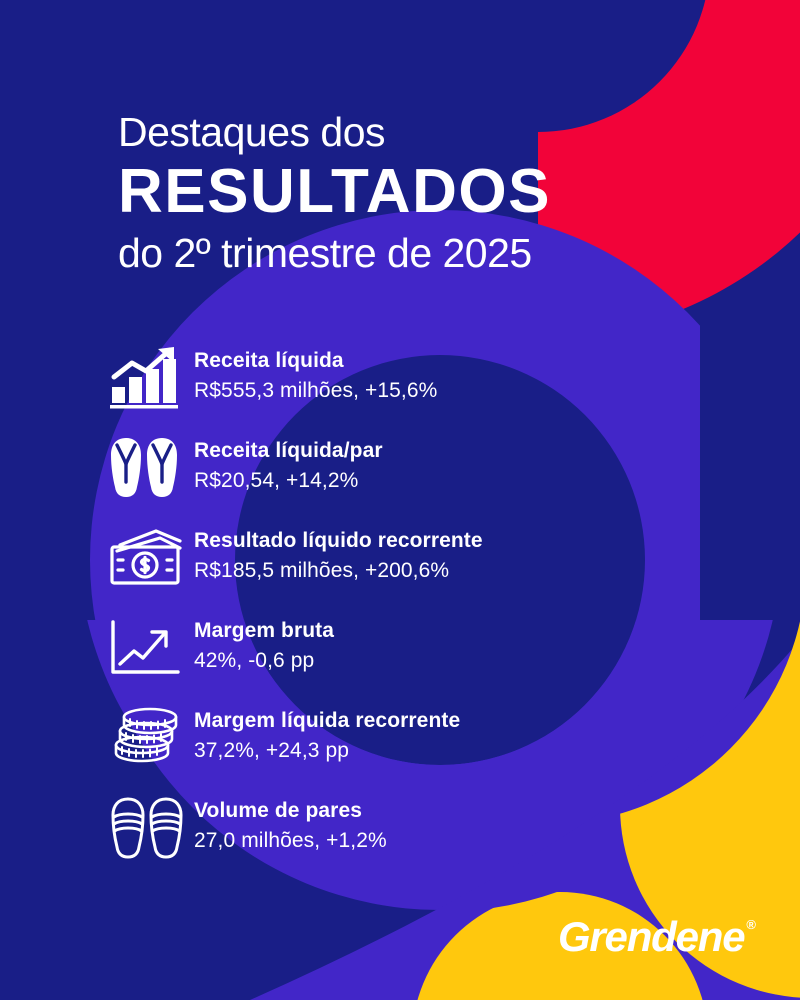  Describe the element at coordinates (657, 937) in the screenshot. I see `grendene-logo: Grendene ®` at that location.